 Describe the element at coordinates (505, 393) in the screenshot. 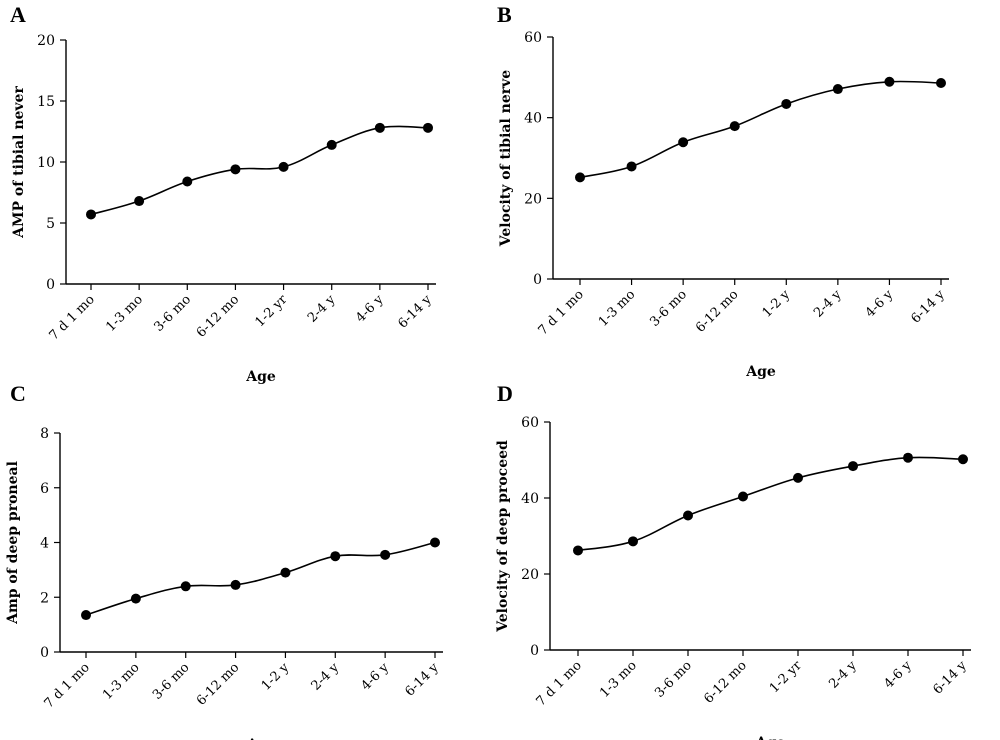

I see `panel-label: D` at that location.